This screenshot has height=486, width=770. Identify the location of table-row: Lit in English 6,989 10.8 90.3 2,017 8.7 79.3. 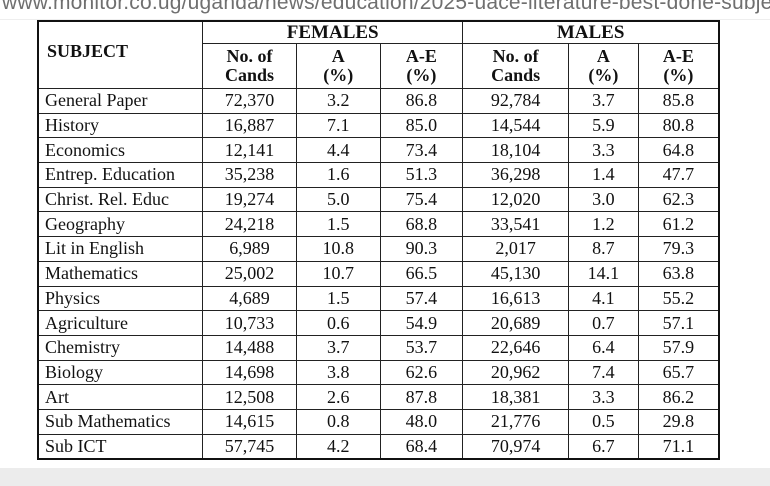
(378, 249).